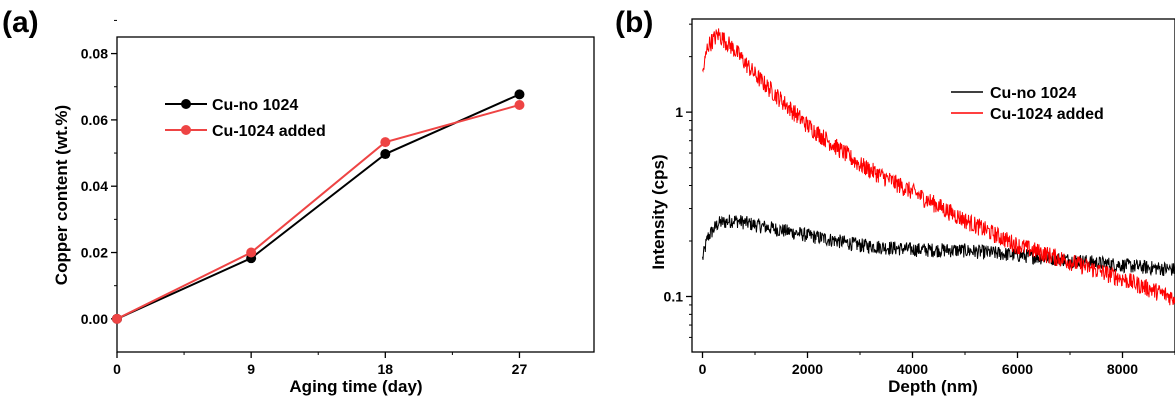  I want to click on panel-b-x-tick-label: 4000, so click(912, 369).